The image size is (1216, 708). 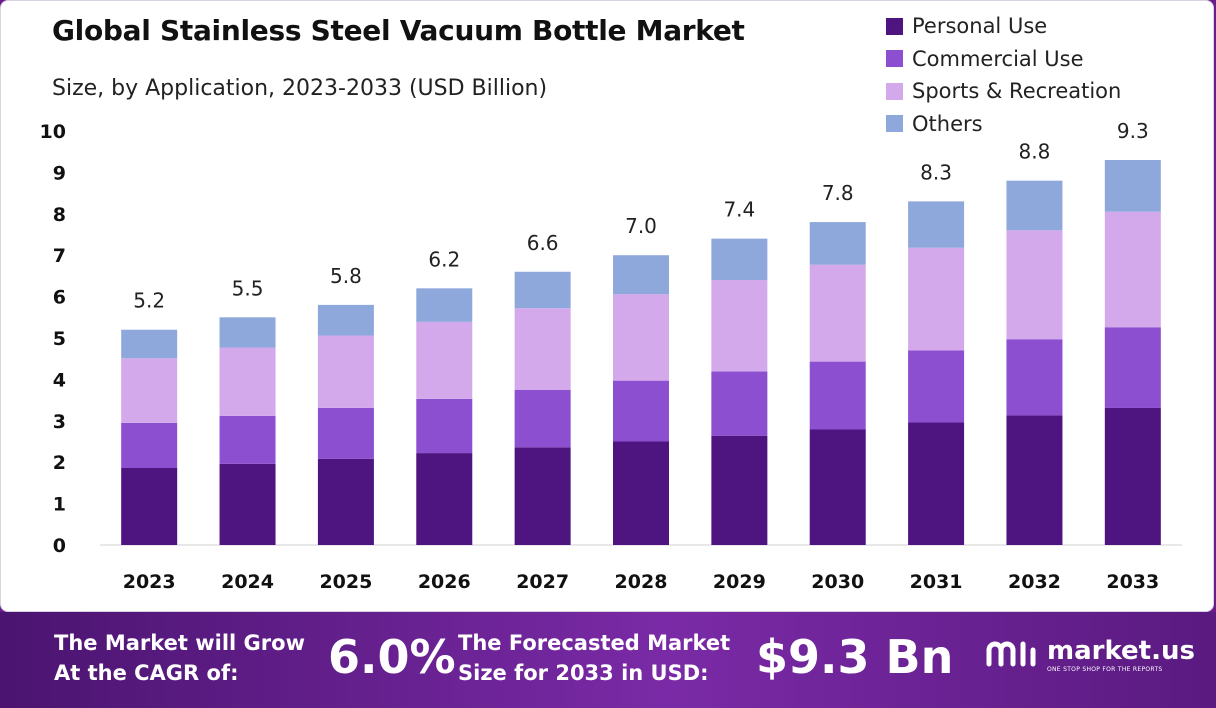 What do you see at coordinates (641, 226) in the screenshot?
I see `bar-total-label: 7.0` at bounding box center [641, 226].